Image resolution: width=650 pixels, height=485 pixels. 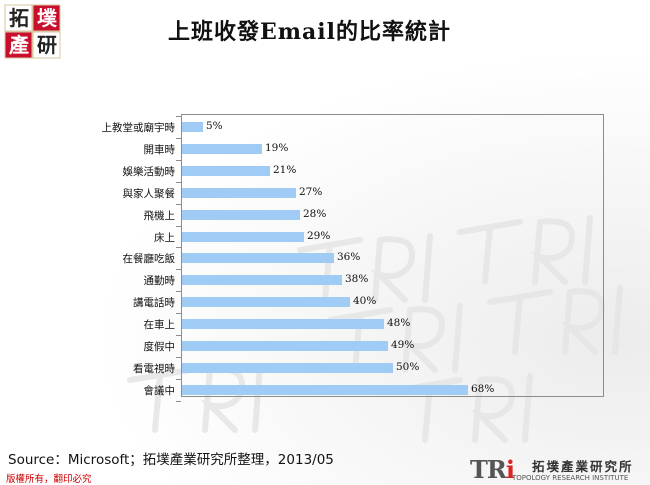 What do you see at coordinates (49, 479) in the screenshot?
I see `copyright-note: 版權所有，翻印必究` at bounding box center [49, 479].